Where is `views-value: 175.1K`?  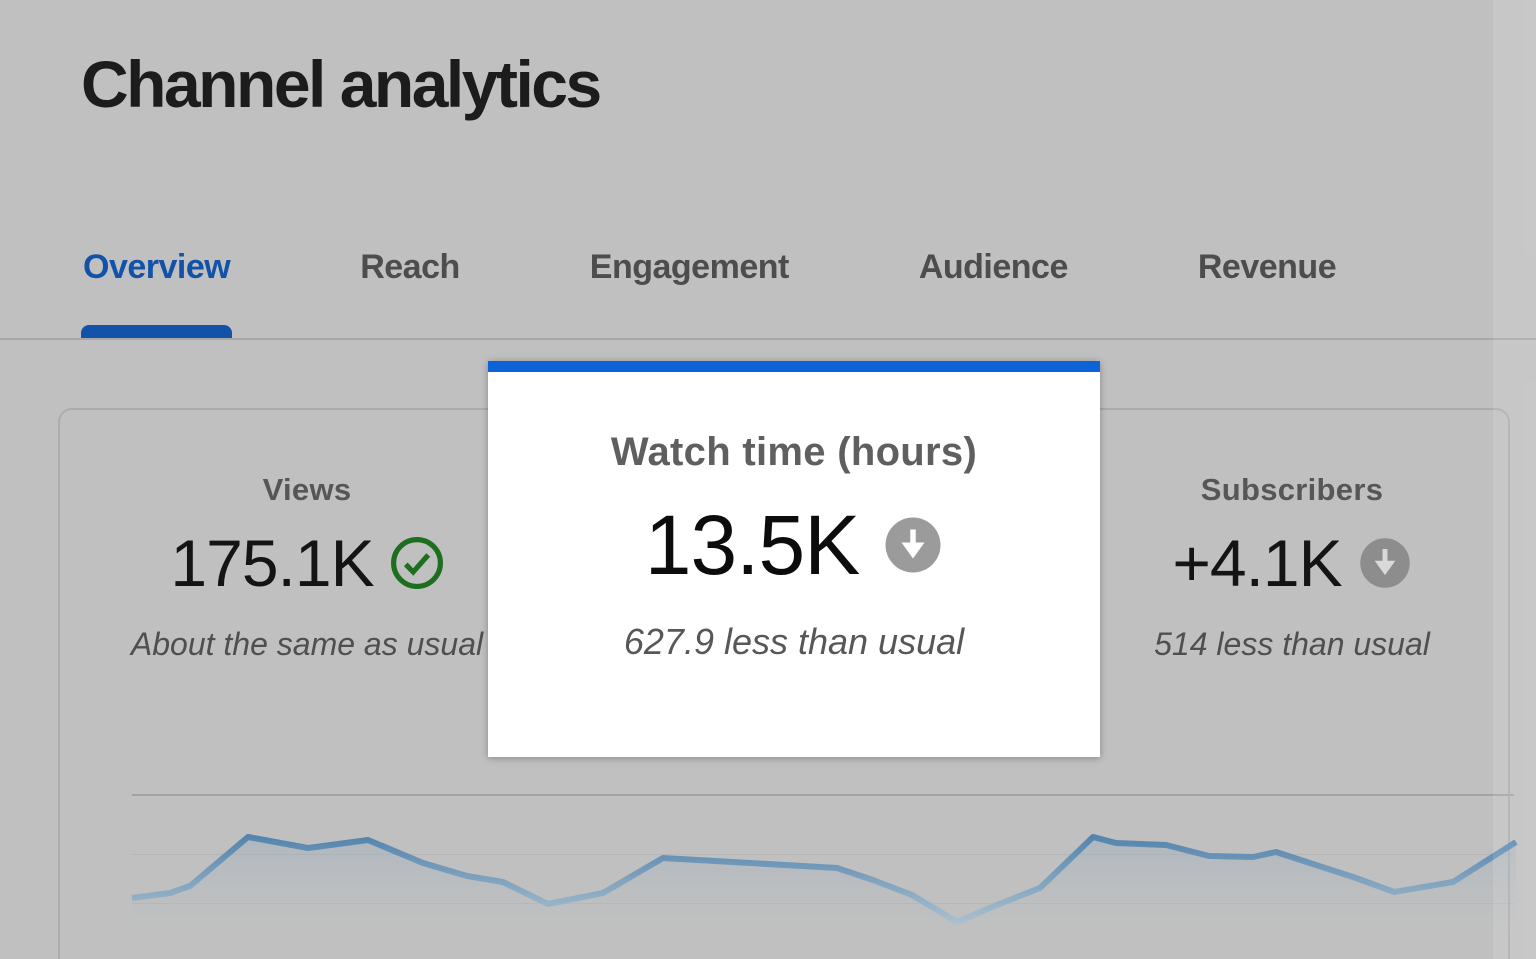
views-value: 175.1K is located at coordinates (272, 563).